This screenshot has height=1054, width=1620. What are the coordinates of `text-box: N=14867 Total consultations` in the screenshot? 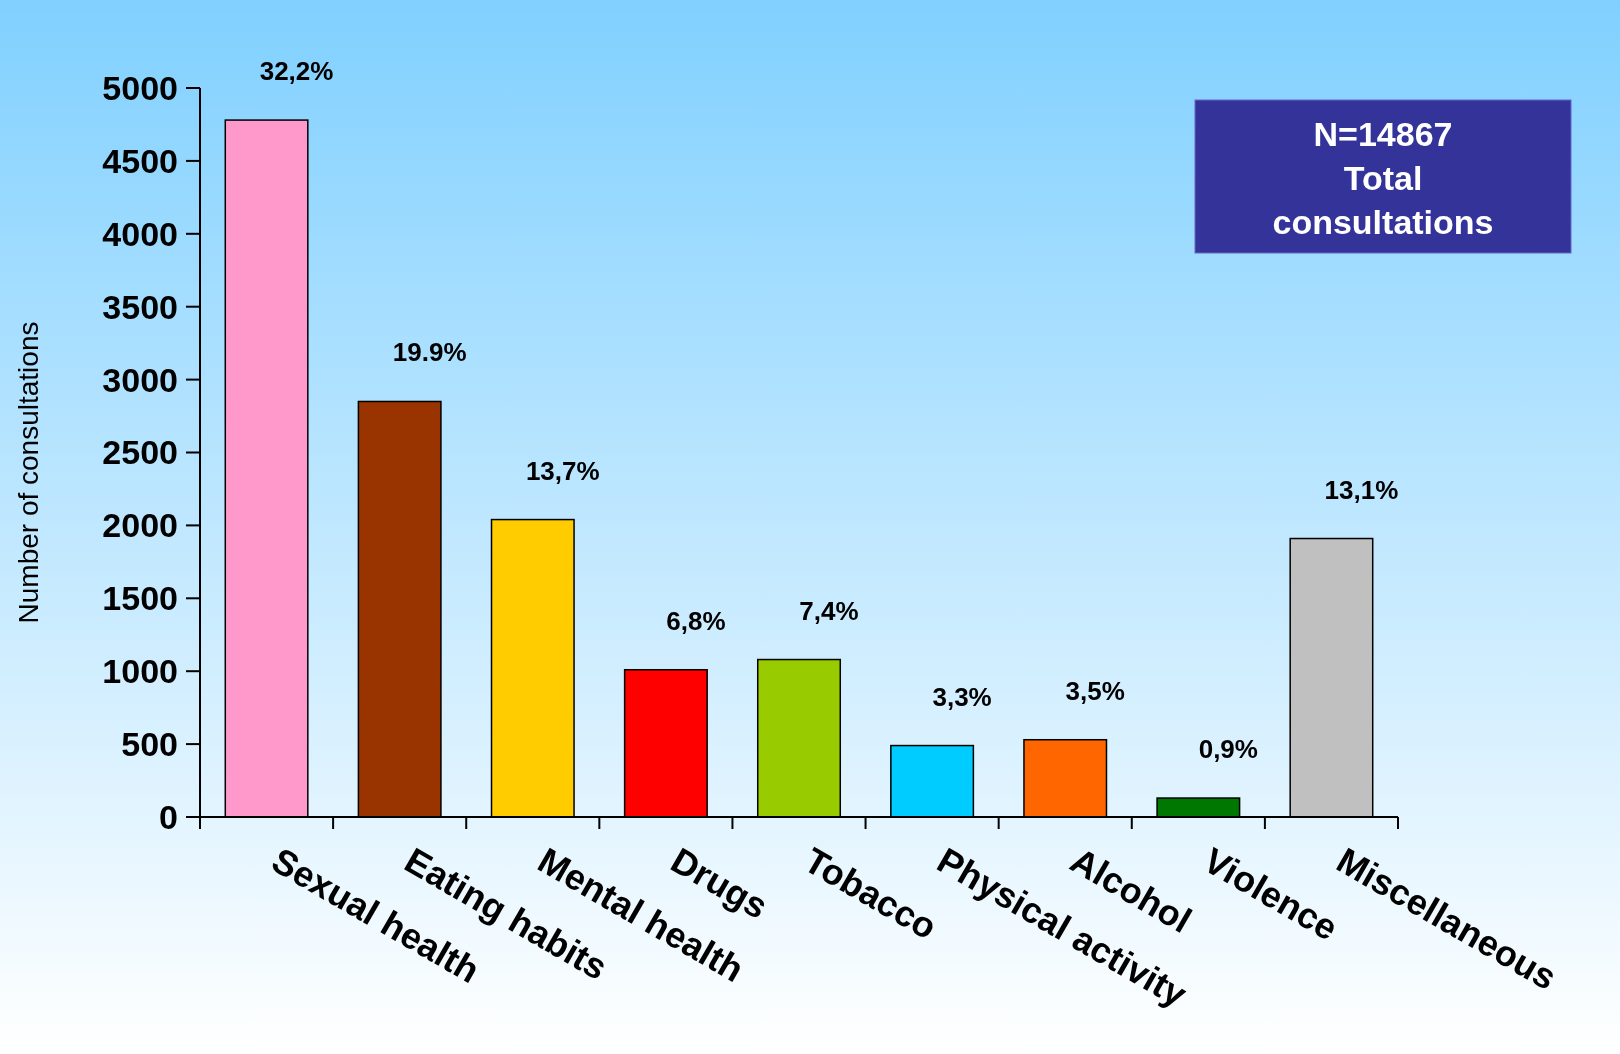 It's located at (1383, 176).